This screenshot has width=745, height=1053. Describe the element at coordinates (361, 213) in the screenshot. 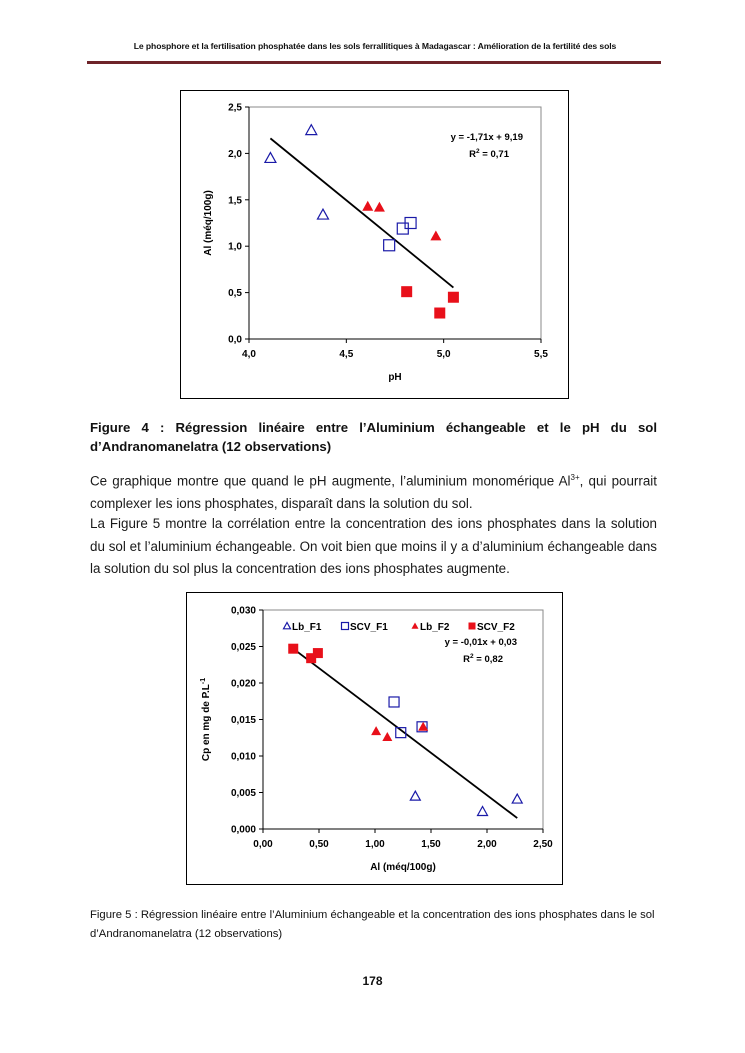

I see `trendline` at that location.